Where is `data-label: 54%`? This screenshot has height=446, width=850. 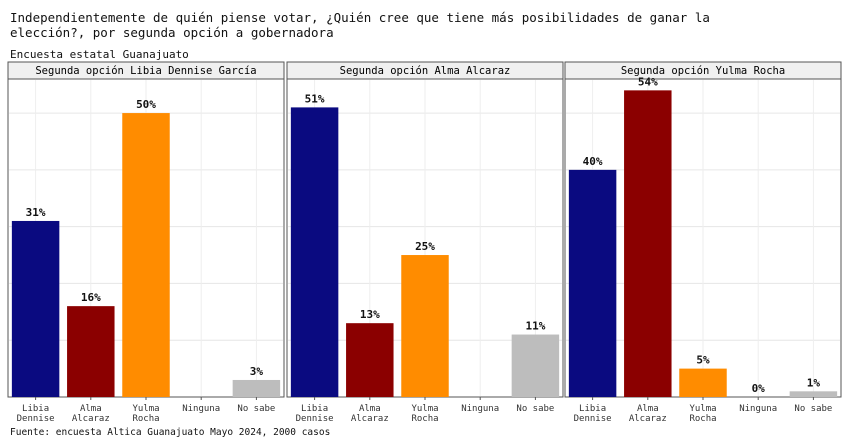 data-label: 54% is located at coordinates (648, 81).